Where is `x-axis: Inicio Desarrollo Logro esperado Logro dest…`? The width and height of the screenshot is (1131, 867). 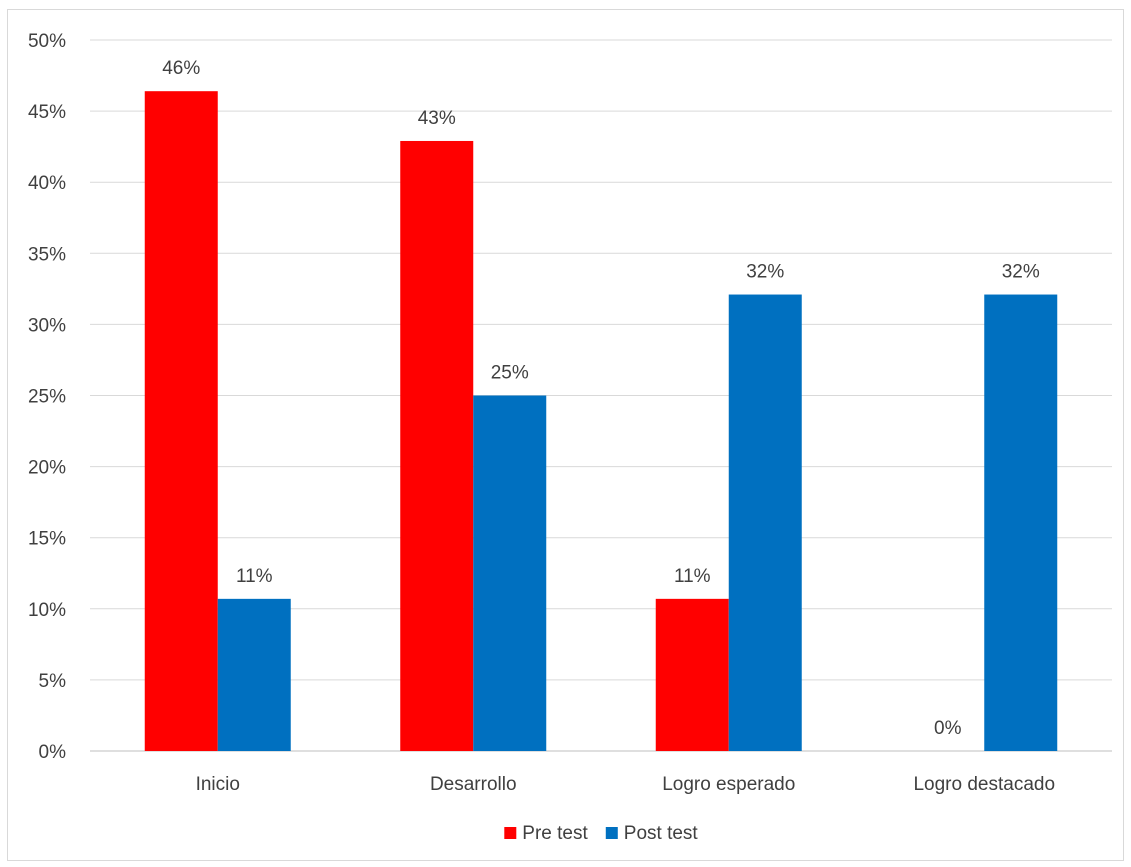 x-axis: Inicio Desarrollo Logro esperado Logro dest… is located at coordinates (625, 784).